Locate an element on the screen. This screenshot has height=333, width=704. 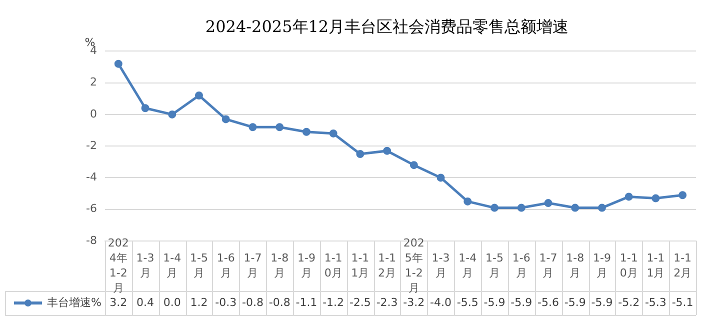
data-label: -2.5 is located at coordinates (360, 302).